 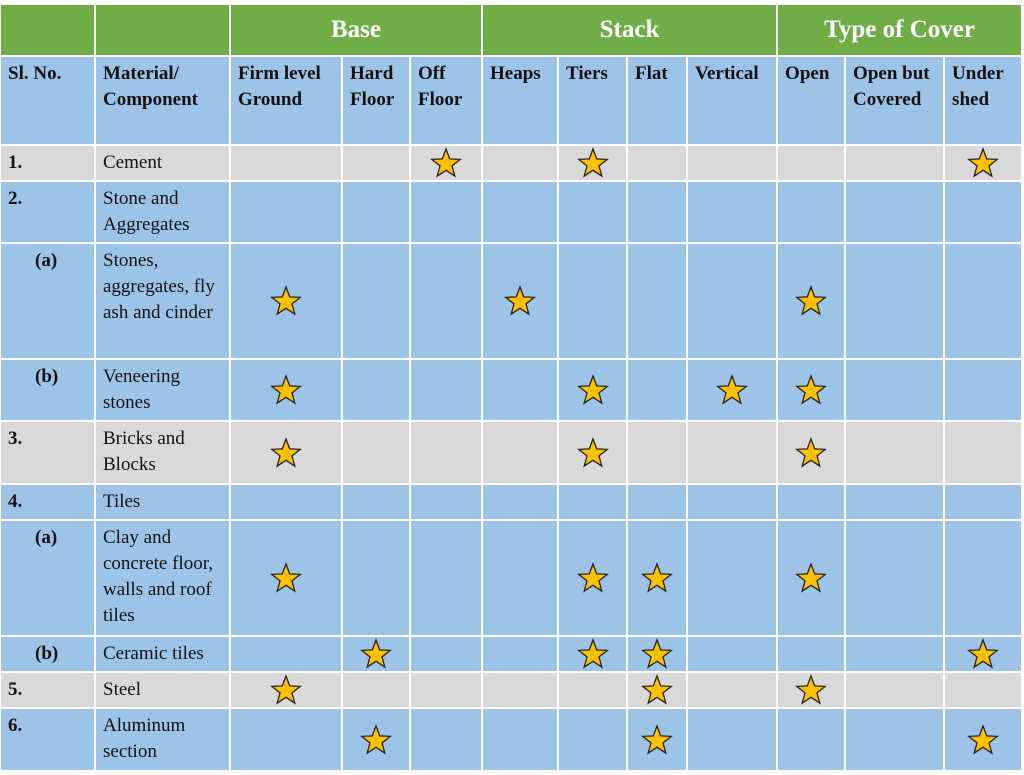 I want to click on group-header-cell: Base, so click(x=356, y=30).